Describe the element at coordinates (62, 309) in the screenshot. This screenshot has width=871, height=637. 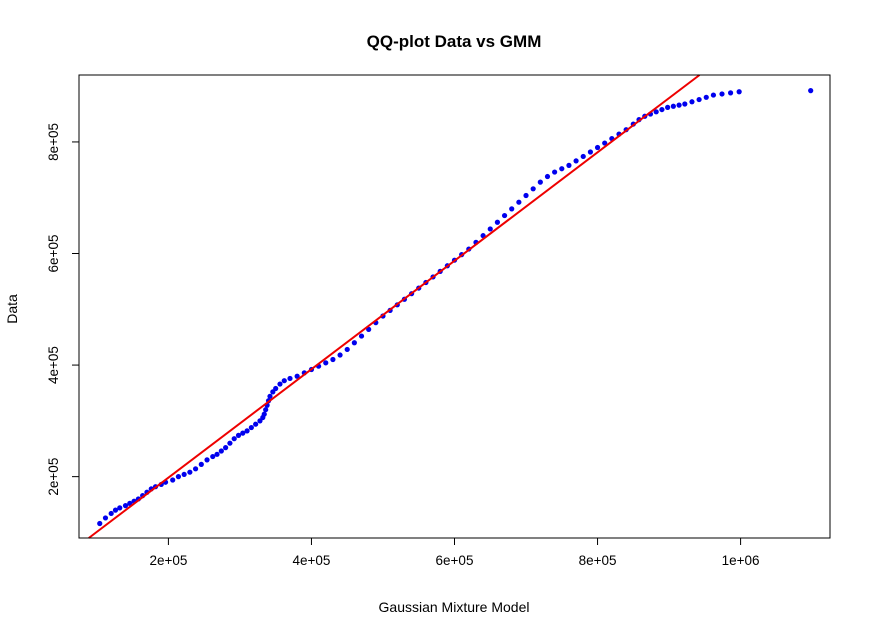
I see `y-axis: 2e+05 4e+05 6e+05 8e+05` at that location.